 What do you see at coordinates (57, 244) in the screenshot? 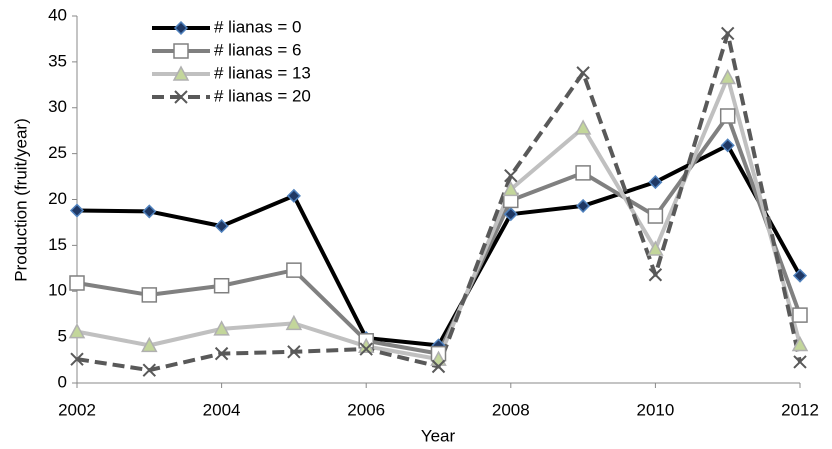
I see `y-tick-label: 15` at bounding box center [57, 244].